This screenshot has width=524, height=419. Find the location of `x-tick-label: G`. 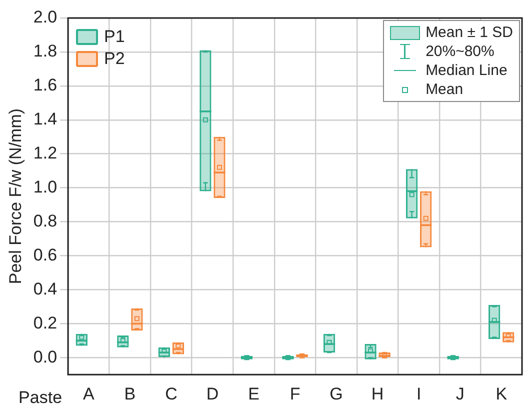

x-tick-label: G is located at coordinates (336, 394).